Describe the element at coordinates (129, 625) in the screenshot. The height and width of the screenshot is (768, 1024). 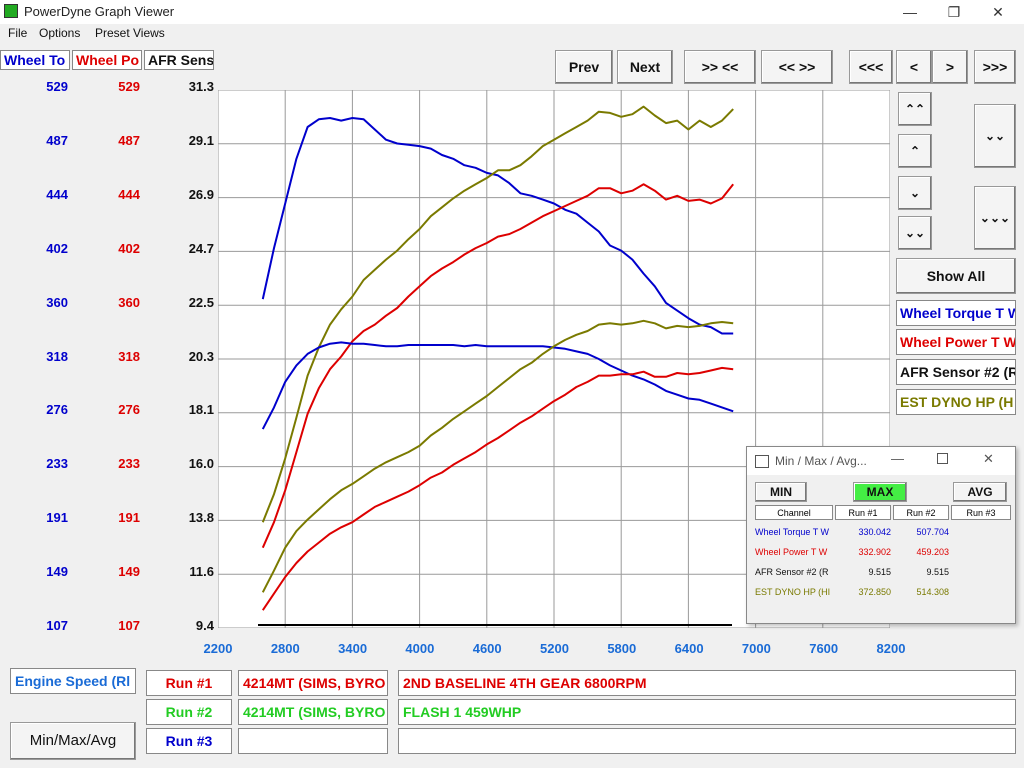
I see `y-tick-power: 107` at that location.